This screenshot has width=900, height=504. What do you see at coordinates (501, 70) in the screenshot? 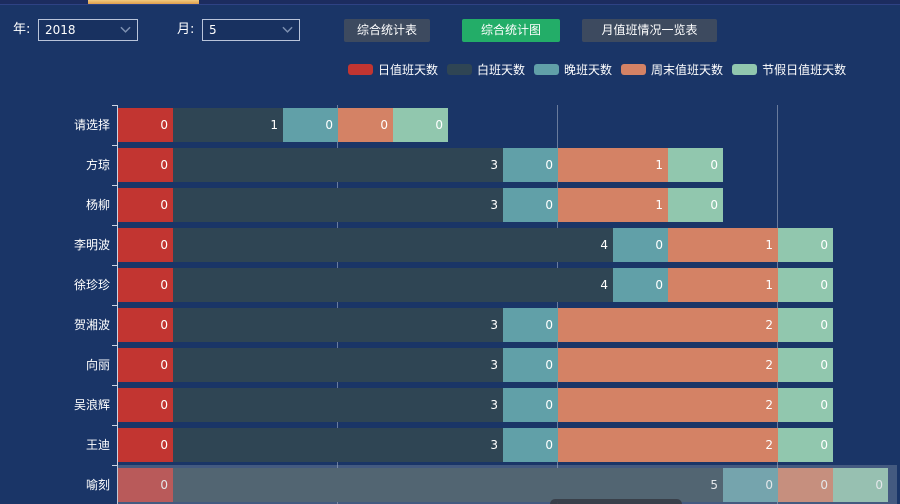
I see `legend-label: 白班天数` at bounding box center [501, 70].